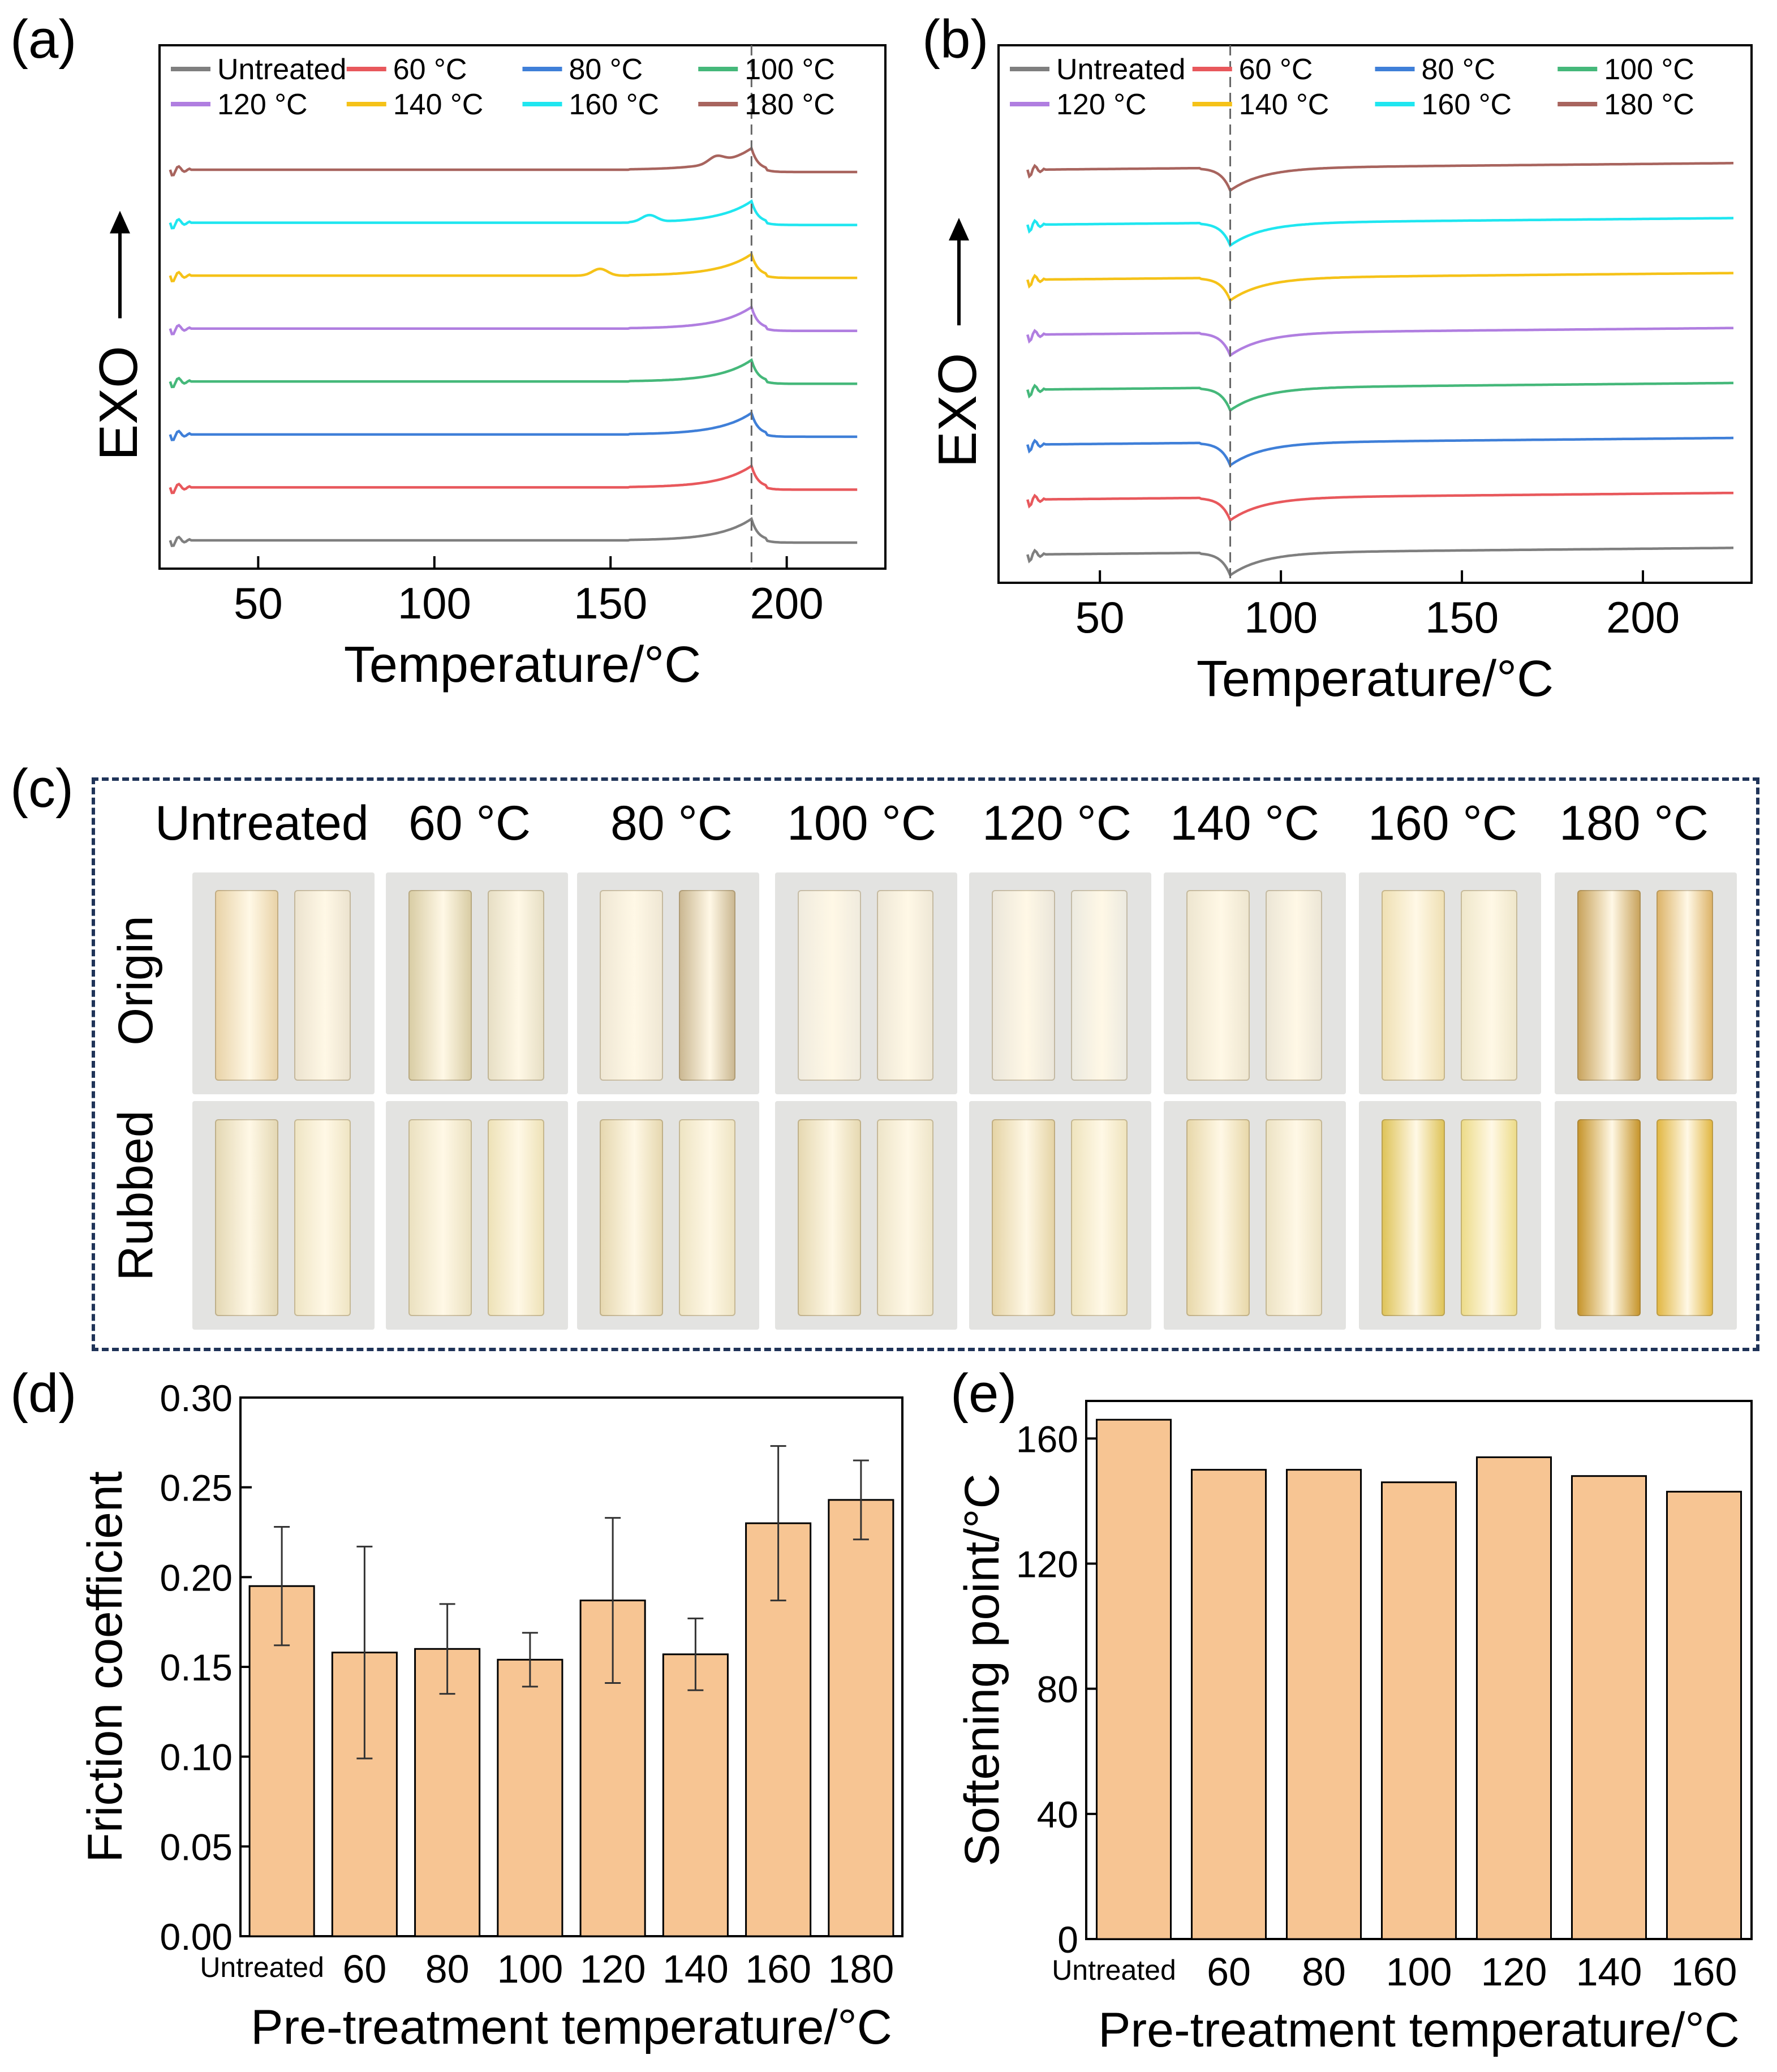  What do you see at coordinates (695, 1969) in the screenshot?
I see `x-tick-label: 140` at bounding box center [695, 1969].